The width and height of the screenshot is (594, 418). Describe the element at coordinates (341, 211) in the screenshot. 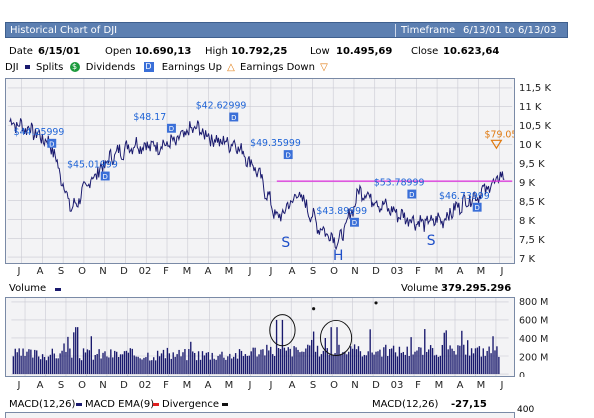

I see `earnings-marker-label: $43.89999` at that location.